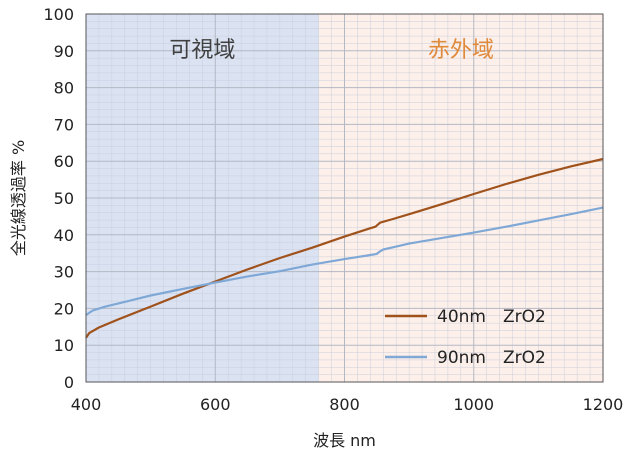 This screenshot has width=636, height=459. What do you see at coordinates (64, 161) in the screenshot?
I see `y-tick-label: 60` at bounding box center [64, 161].